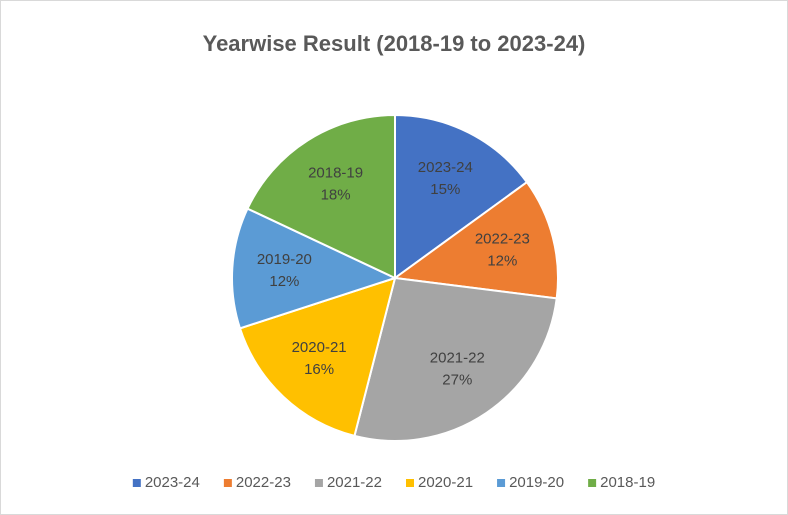  I want to click on chart-title: Yearwise Result (2018-19 to 2023-24), so click(394, 43).